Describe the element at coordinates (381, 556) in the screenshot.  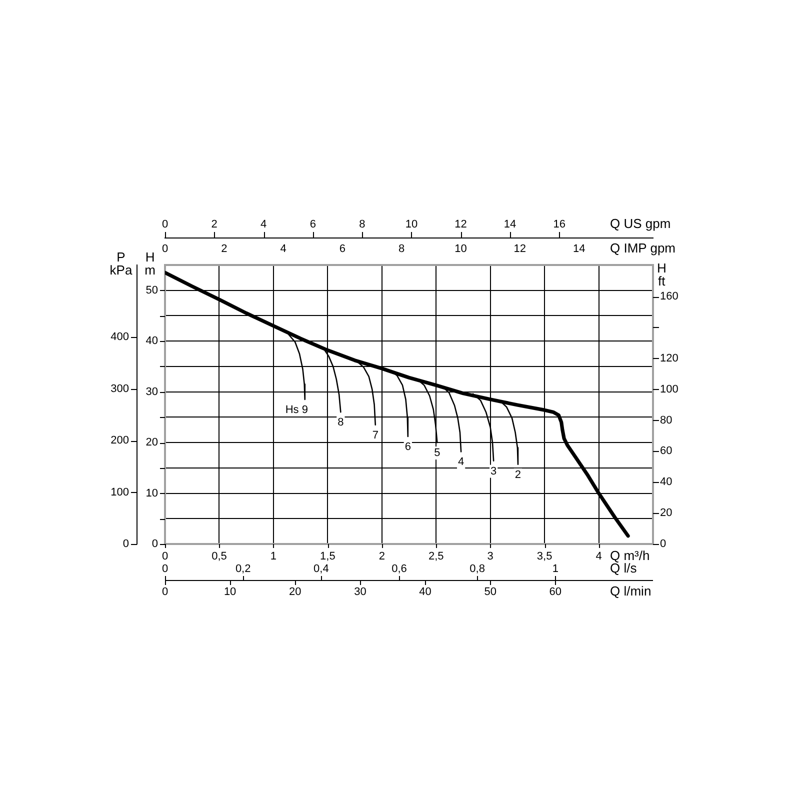
I see `x-tick-label: 2` at that location.